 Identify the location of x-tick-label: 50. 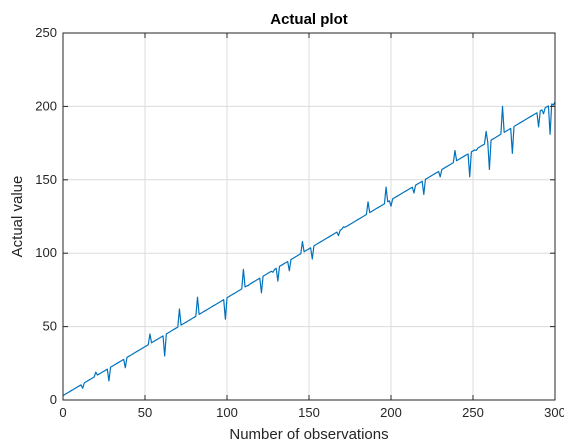
(145, 412).